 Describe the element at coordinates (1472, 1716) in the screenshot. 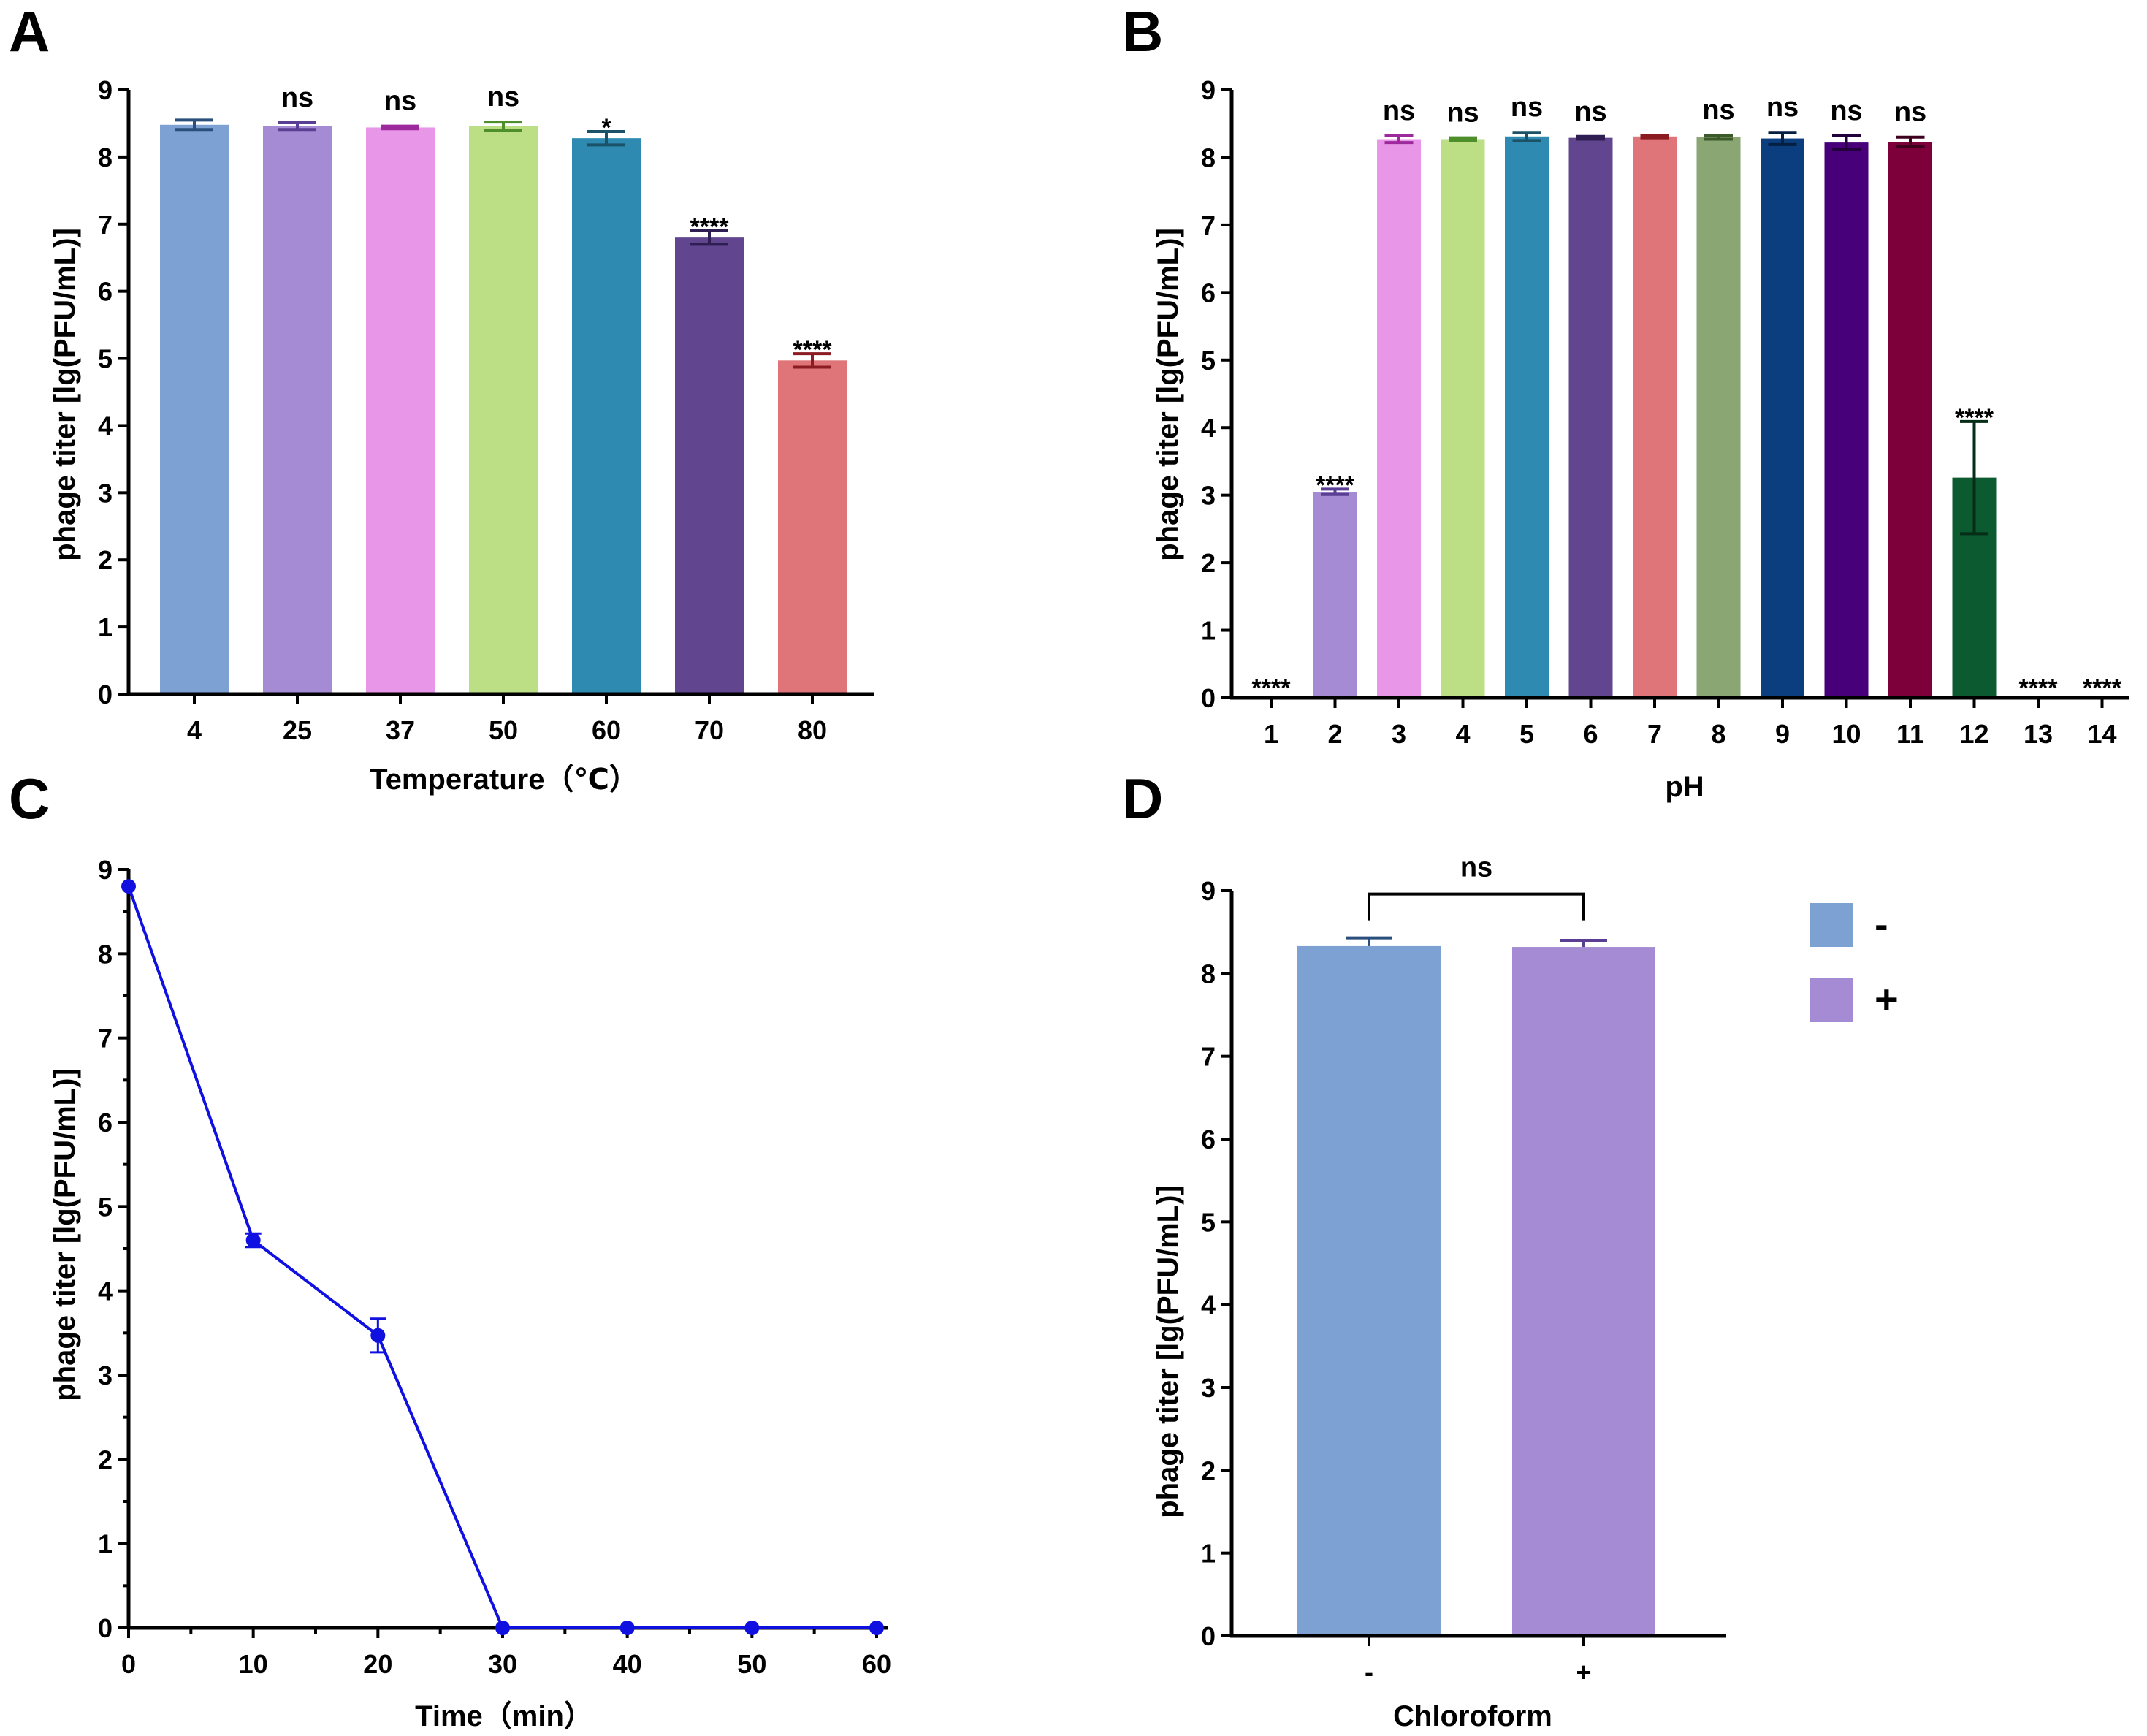

I see `panel-d-x-axis-title: Chloroform` at that location.